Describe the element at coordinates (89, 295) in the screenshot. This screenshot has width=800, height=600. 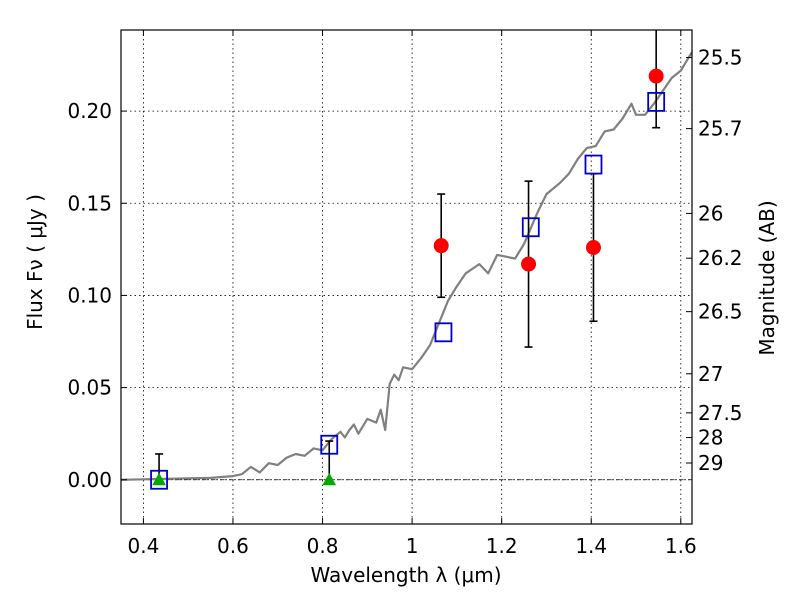
I see `y-tick-label: 0.10` at that location.